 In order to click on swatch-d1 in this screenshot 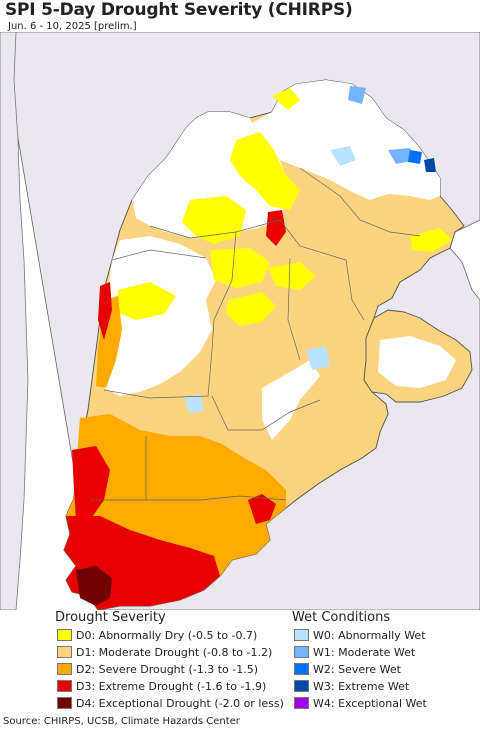, I will do `click(64, 652)`.